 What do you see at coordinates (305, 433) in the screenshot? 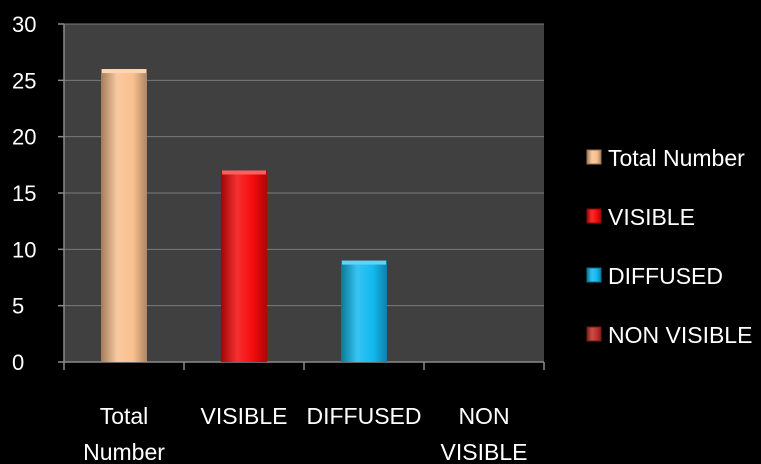
I see `x-axis-category-labels: Total Number VISIBLE DIFFUSED NON VISIBLE` at bounding box center [305, 433].